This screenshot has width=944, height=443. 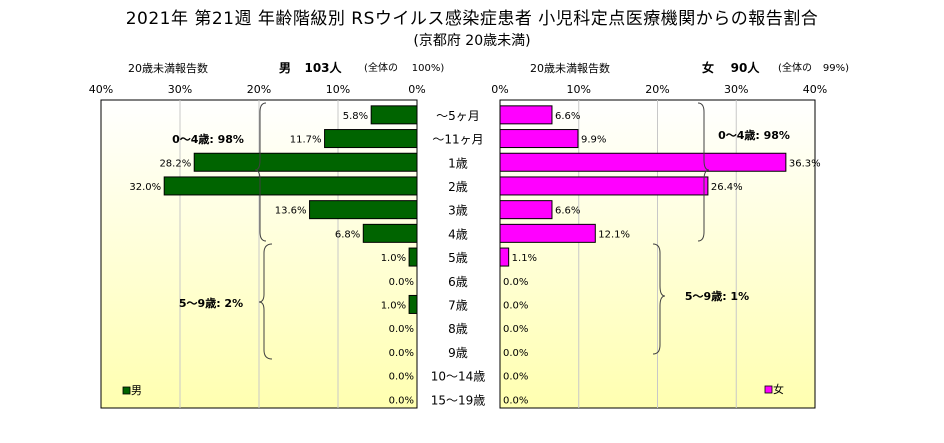 I want to click on data-label-female: 26.4%, so click(x=727, y=187).